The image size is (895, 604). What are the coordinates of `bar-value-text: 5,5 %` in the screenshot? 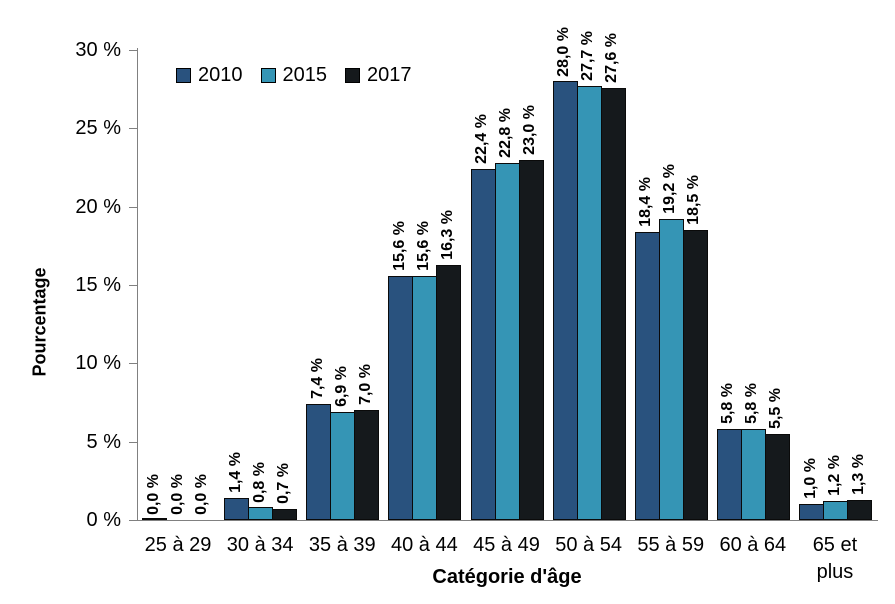 It's located at (776, 408).